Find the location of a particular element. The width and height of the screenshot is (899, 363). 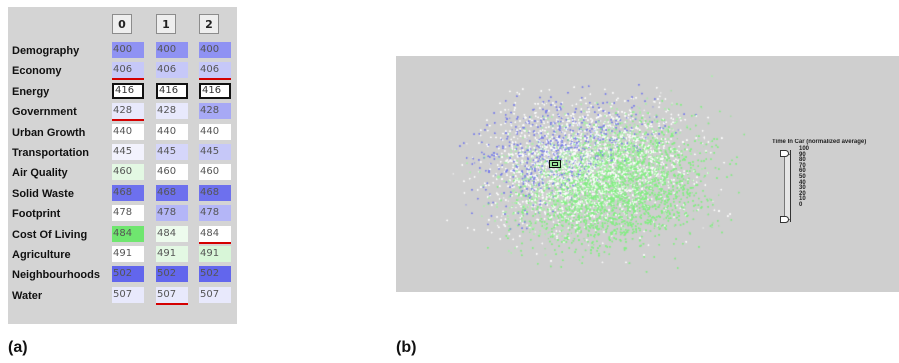

row-label: Air Quality is located at coordinates (40, 173).